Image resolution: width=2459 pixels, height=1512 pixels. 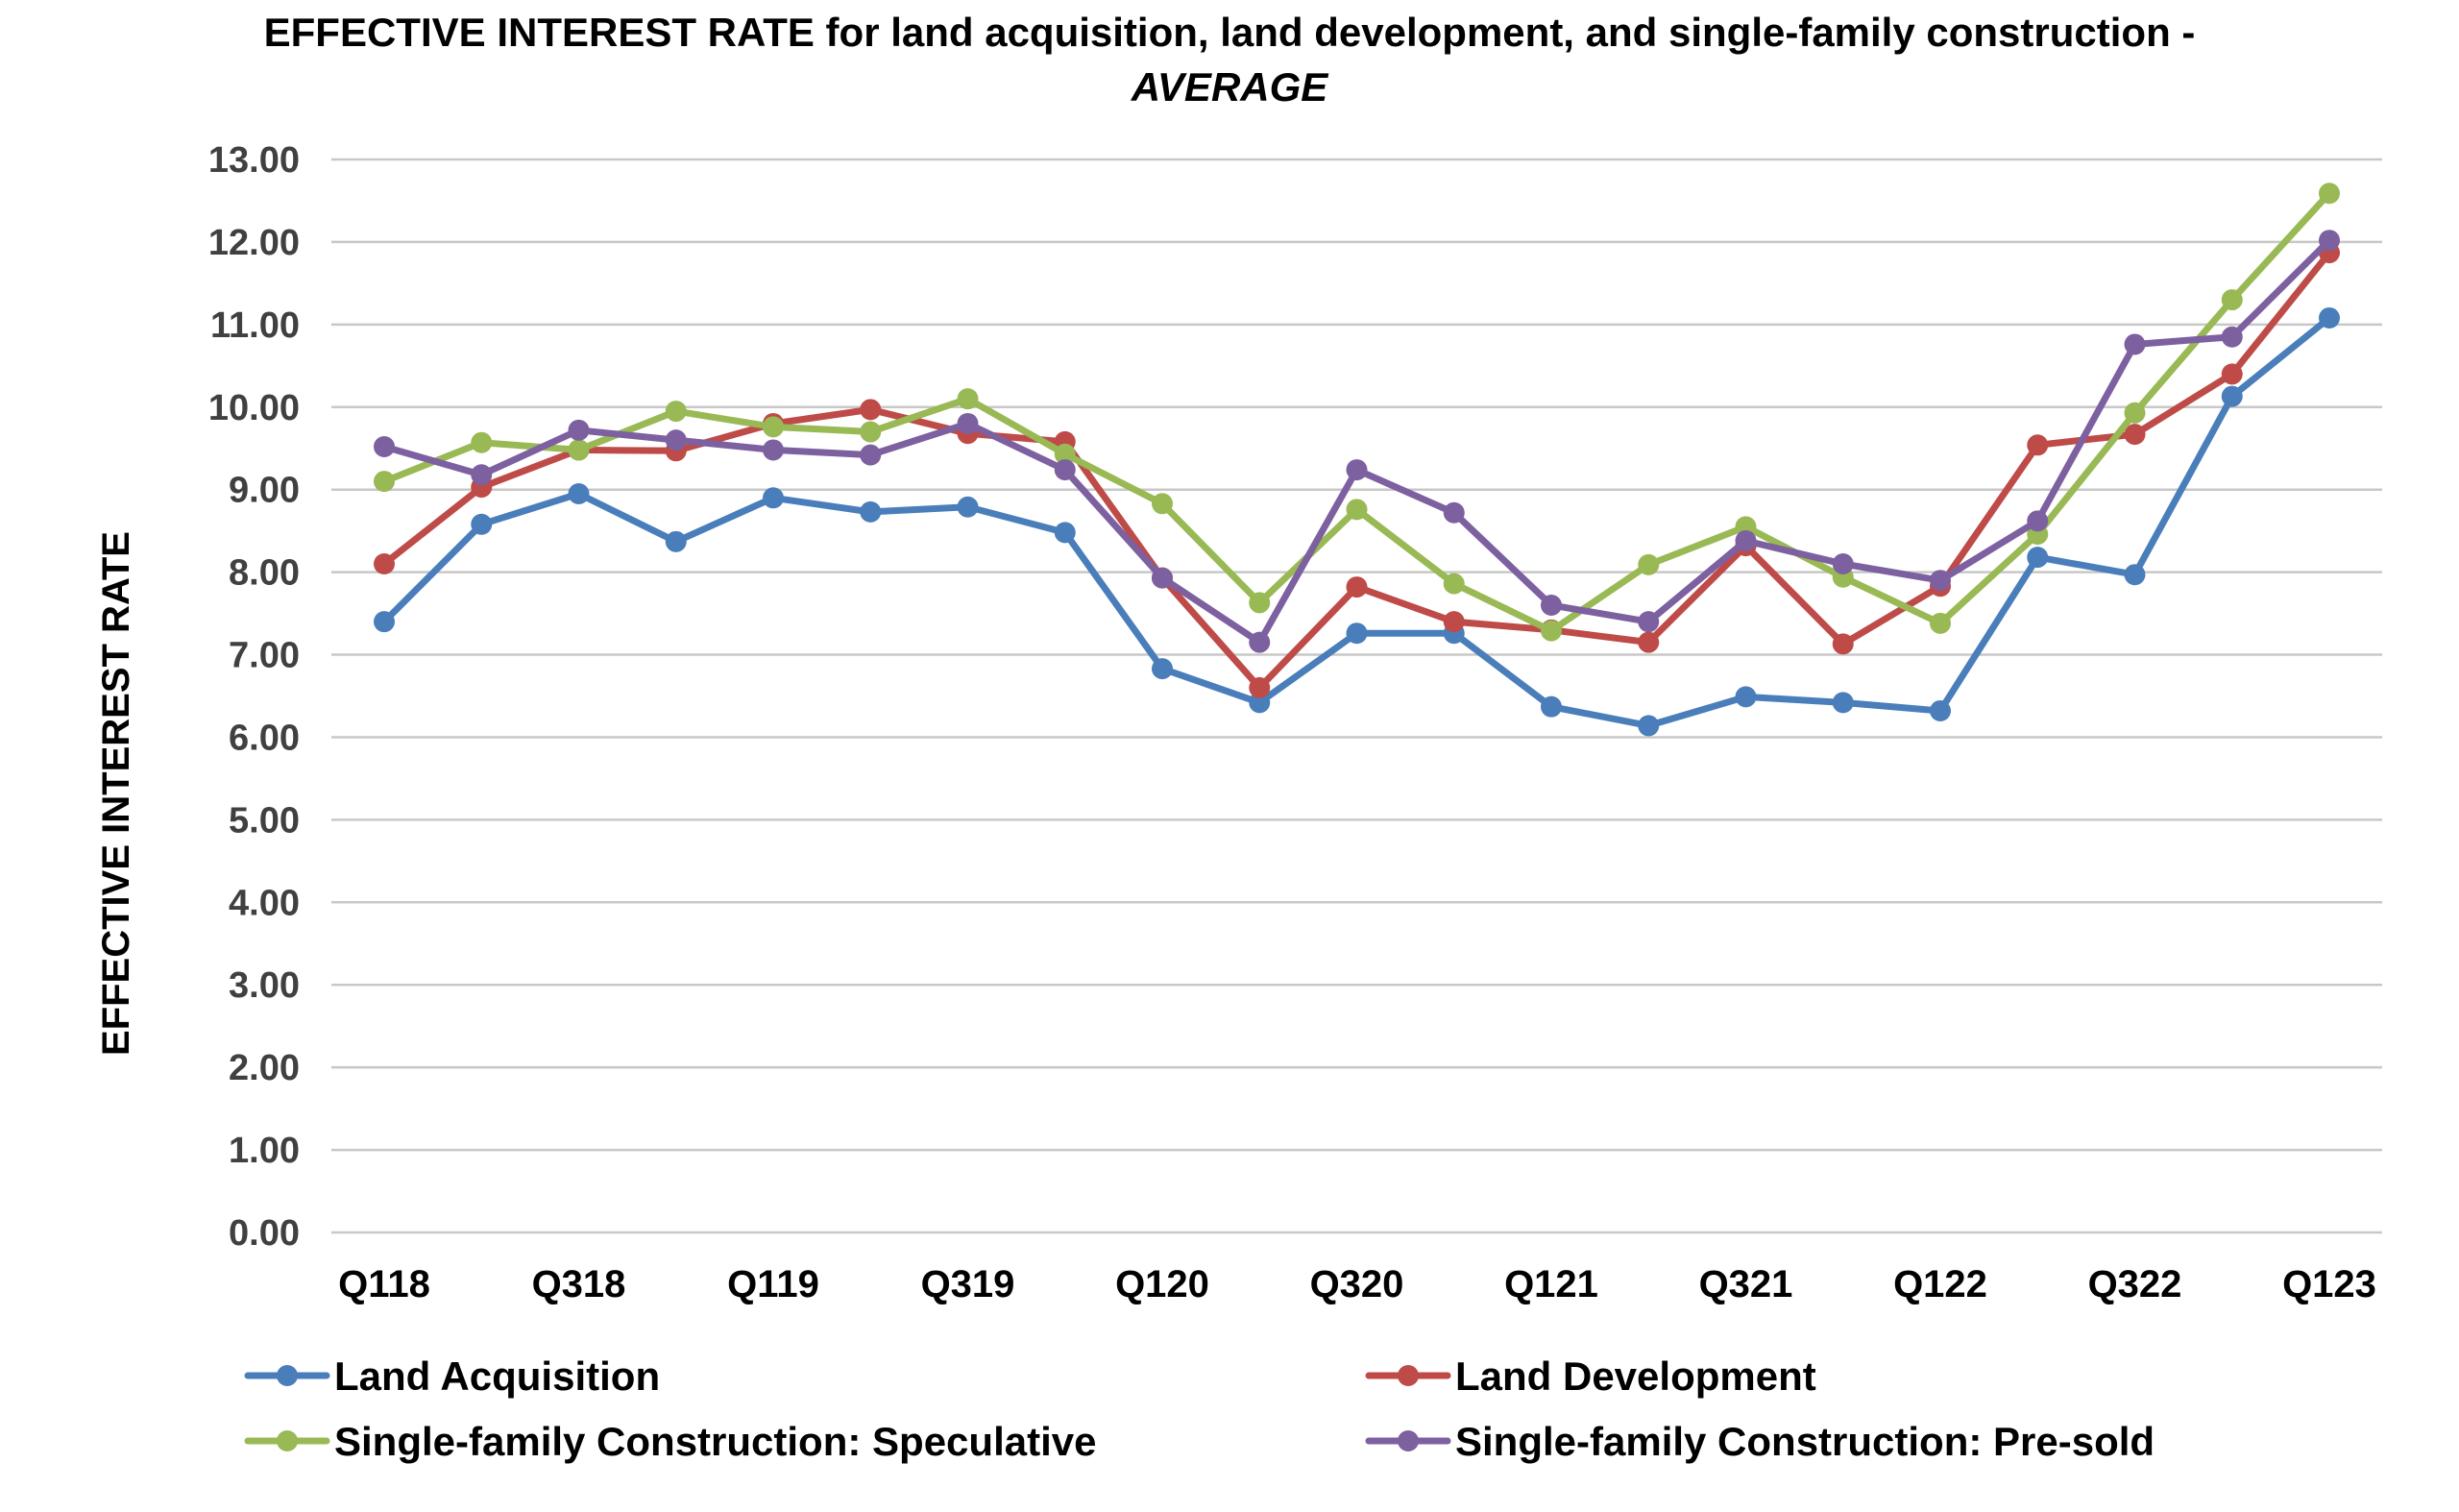 What do you see at coordinates (968, 1284) in the screenshot?
I see `x-tick-label: Q319` at bounding box center [968, 1284].